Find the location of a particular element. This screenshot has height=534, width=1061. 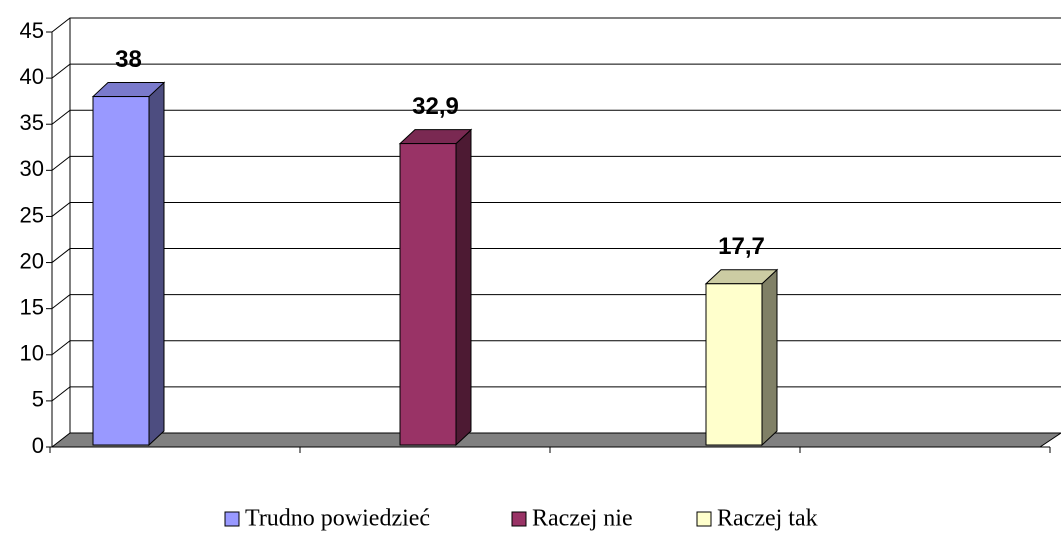

value-label: 38 is located at coordinates (128, 59).